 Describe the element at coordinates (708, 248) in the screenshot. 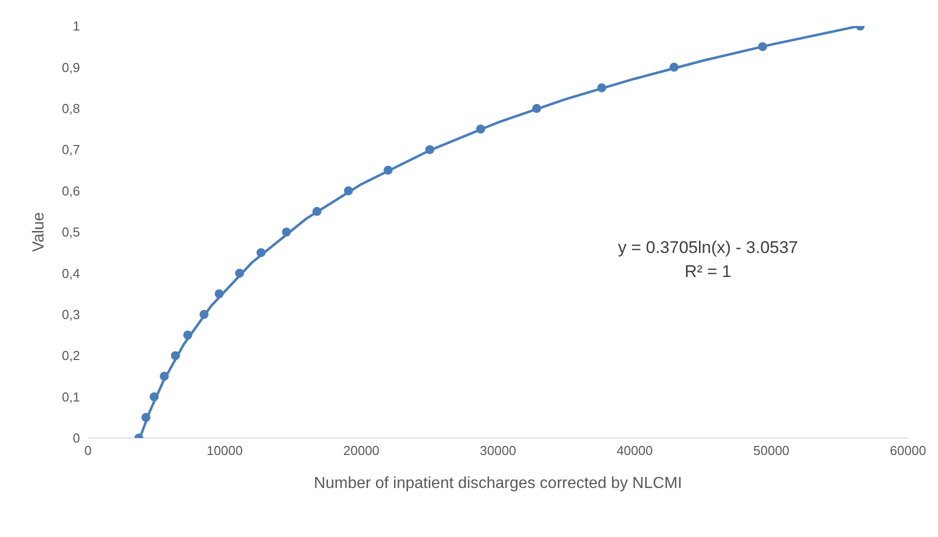

I see `annotation: y = 0.3705ln(x) - 3.0537` at that location.